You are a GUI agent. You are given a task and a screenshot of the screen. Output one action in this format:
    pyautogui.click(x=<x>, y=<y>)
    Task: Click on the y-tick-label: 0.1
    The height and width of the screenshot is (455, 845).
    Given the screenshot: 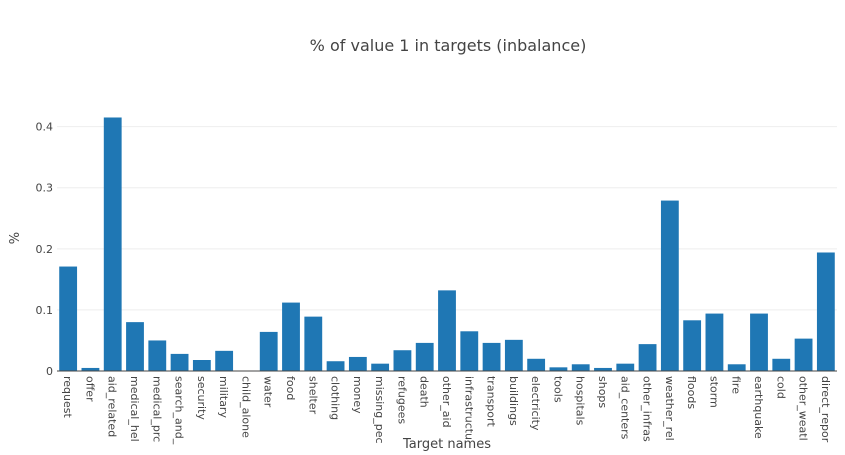 What is the action you would take?
    pyautogui.click(x=45, y=310)
    